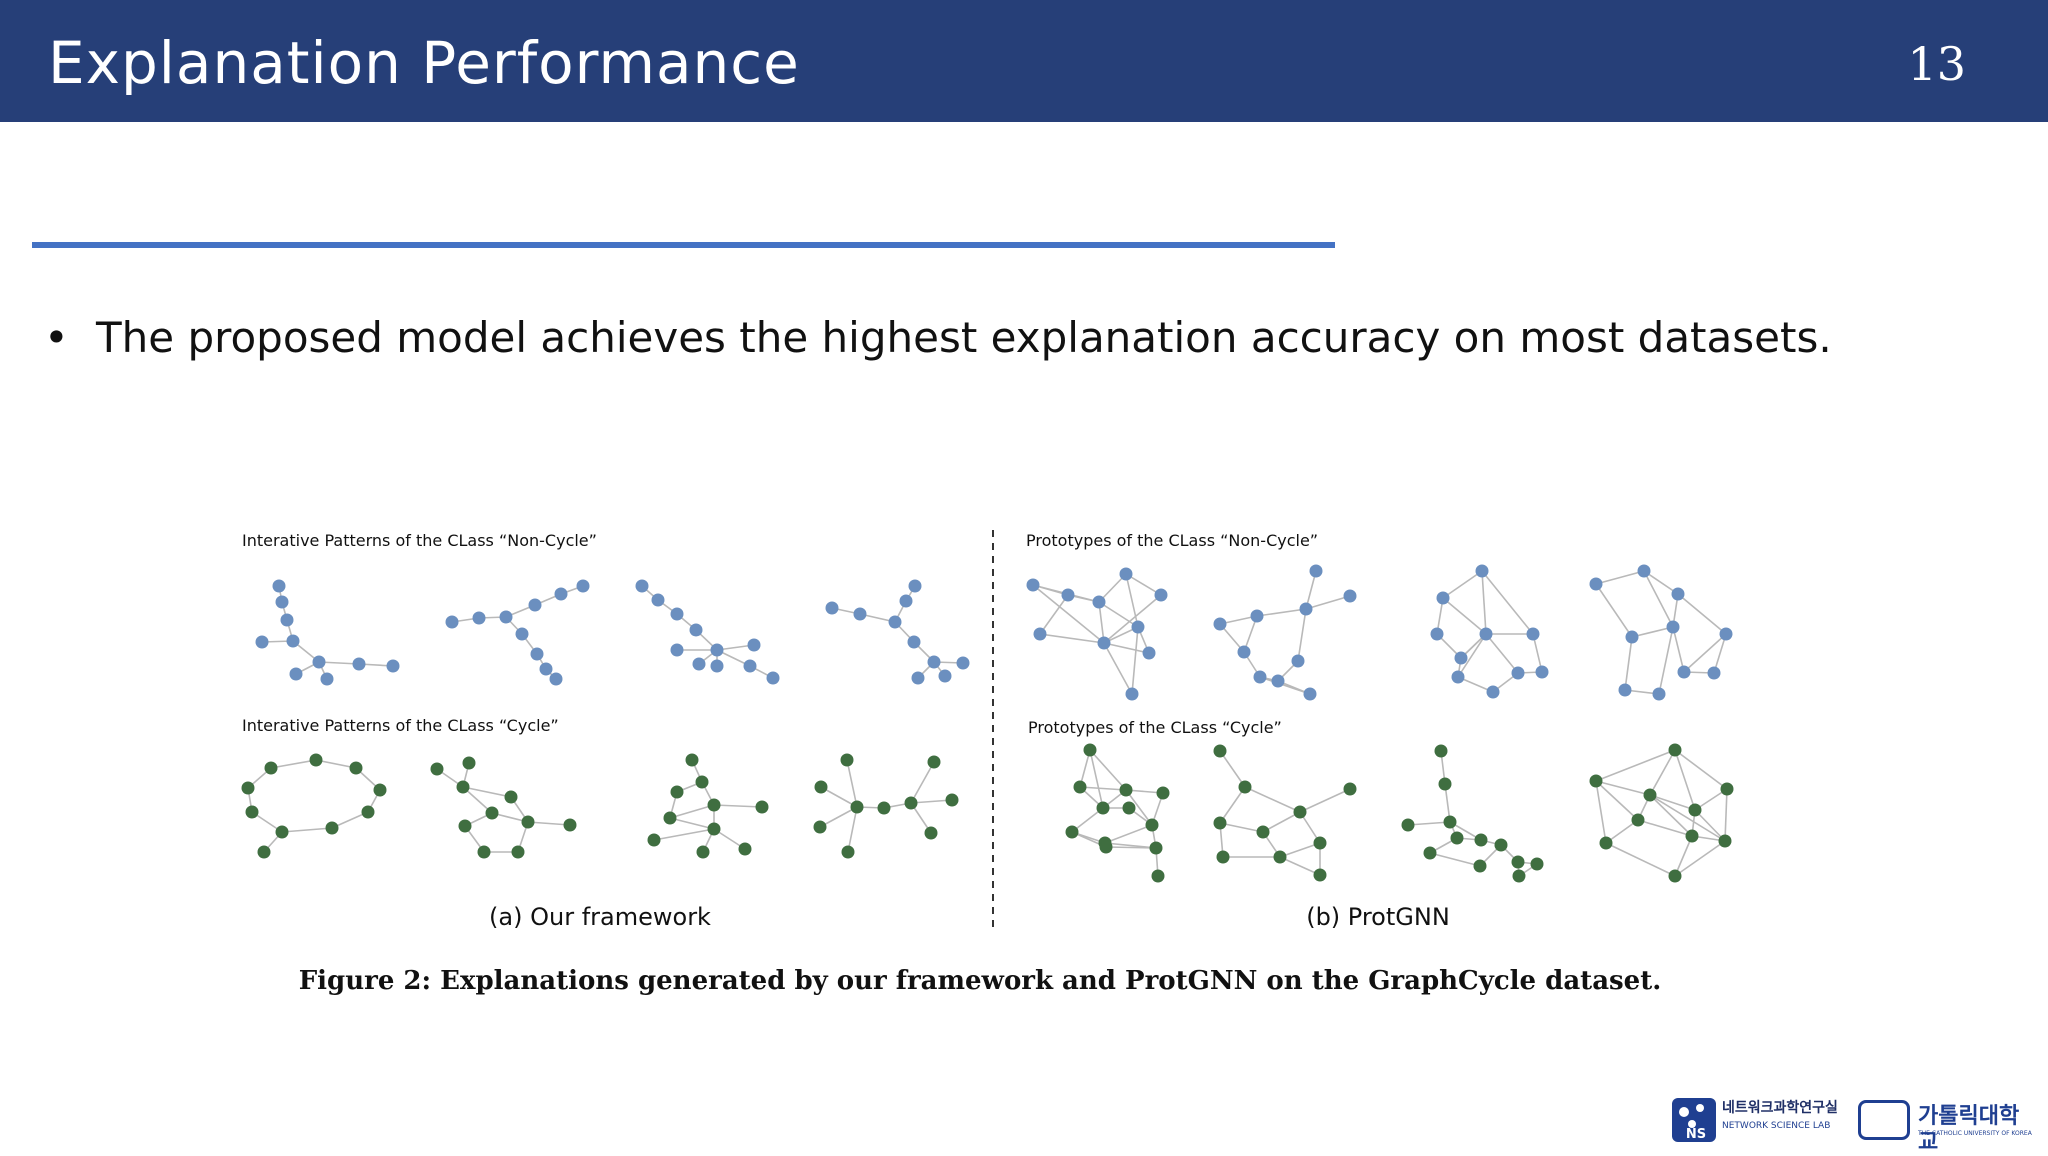 The height and width of the screenshot is (1156, 2048). What do you see at coordinates (1172, 540) in the screenshot?
I see `panel-b-noncycle-title: Prototypes of the CLass “Non-Cycle”` at bounding box center [1172, 540].